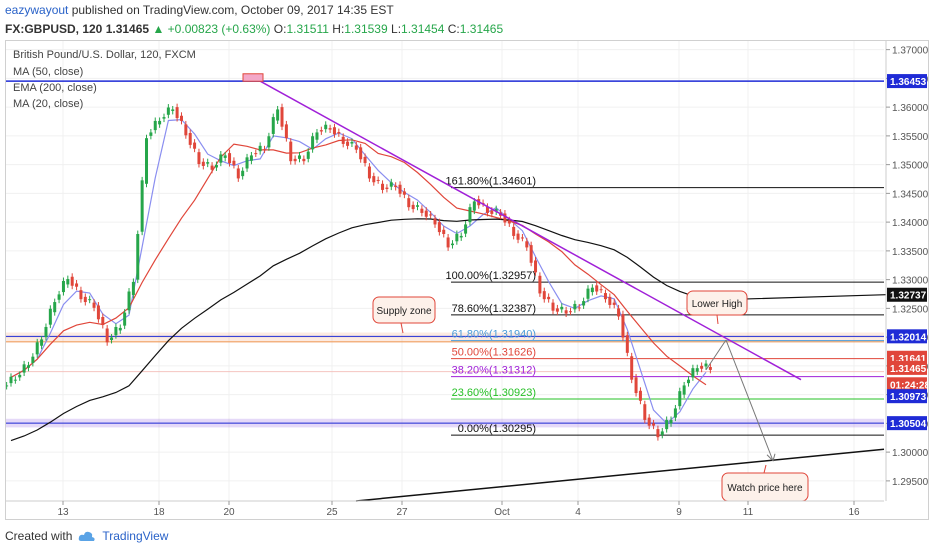  Describe the element at coordinates (910, 482) in the screenshot. I see `price-tick-label: 1.29500` at that location.